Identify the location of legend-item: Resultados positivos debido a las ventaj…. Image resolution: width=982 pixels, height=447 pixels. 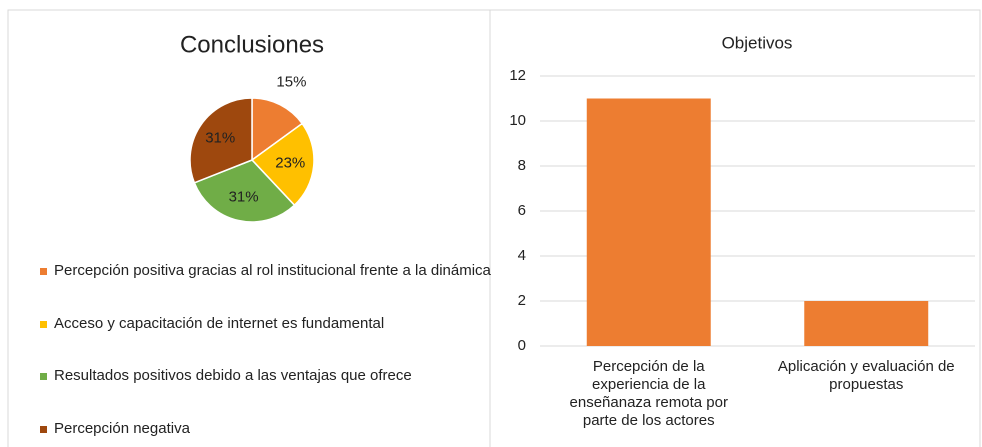
(267, 376).